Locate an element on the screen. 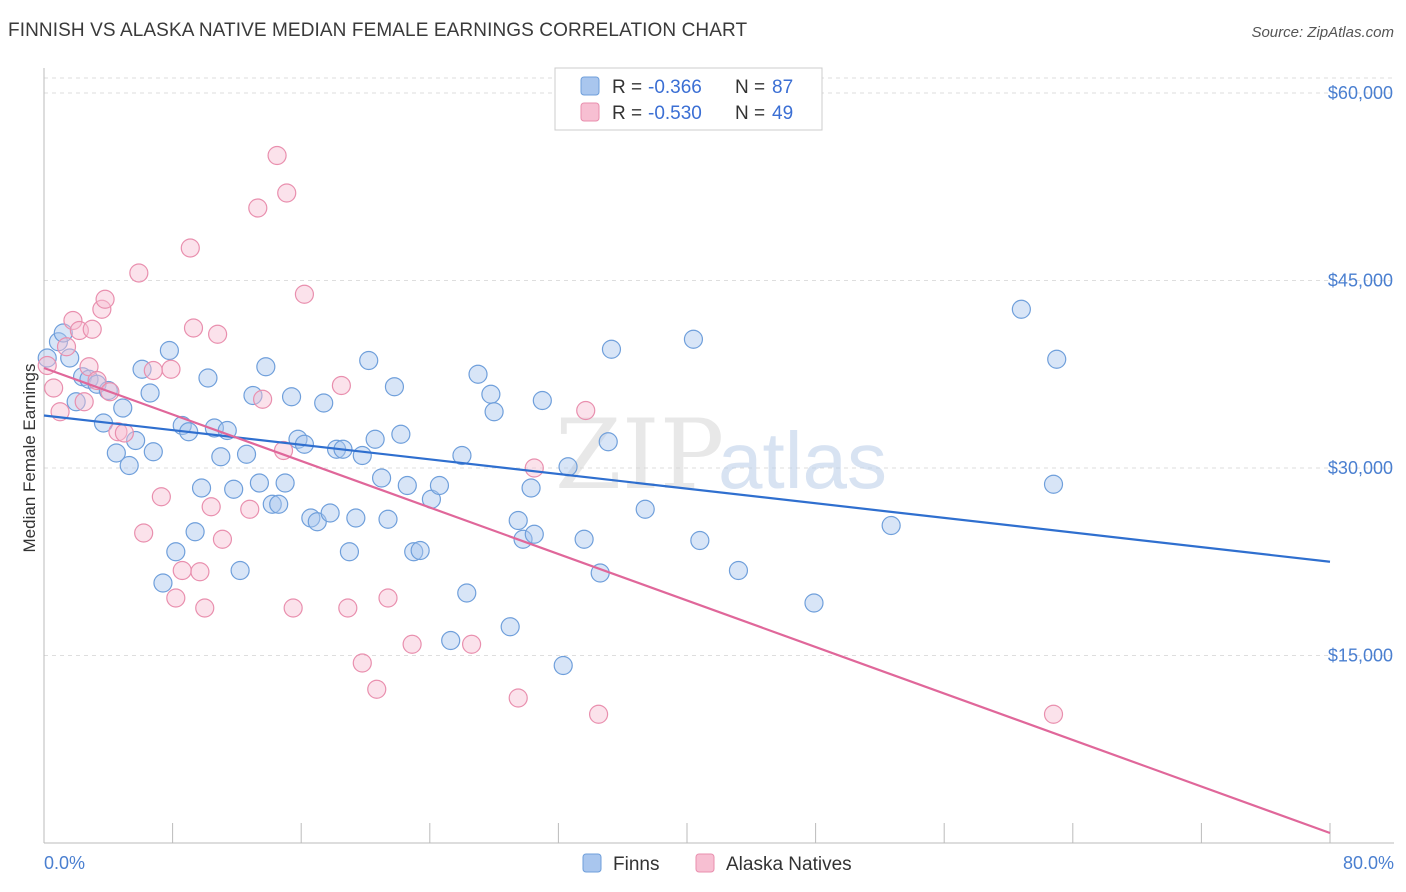  stats-legend-box is located at coordinates (688, 99).